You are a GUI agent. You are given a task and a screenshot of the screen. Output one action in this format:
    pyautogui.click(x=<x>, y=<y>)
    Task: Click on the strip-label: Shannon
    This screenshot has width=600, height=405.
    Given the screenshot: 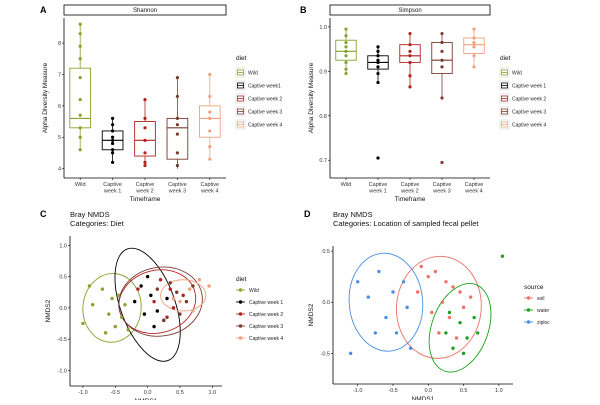 What is the action you would take?
    pyautogui.click(x=145, y=11)
    